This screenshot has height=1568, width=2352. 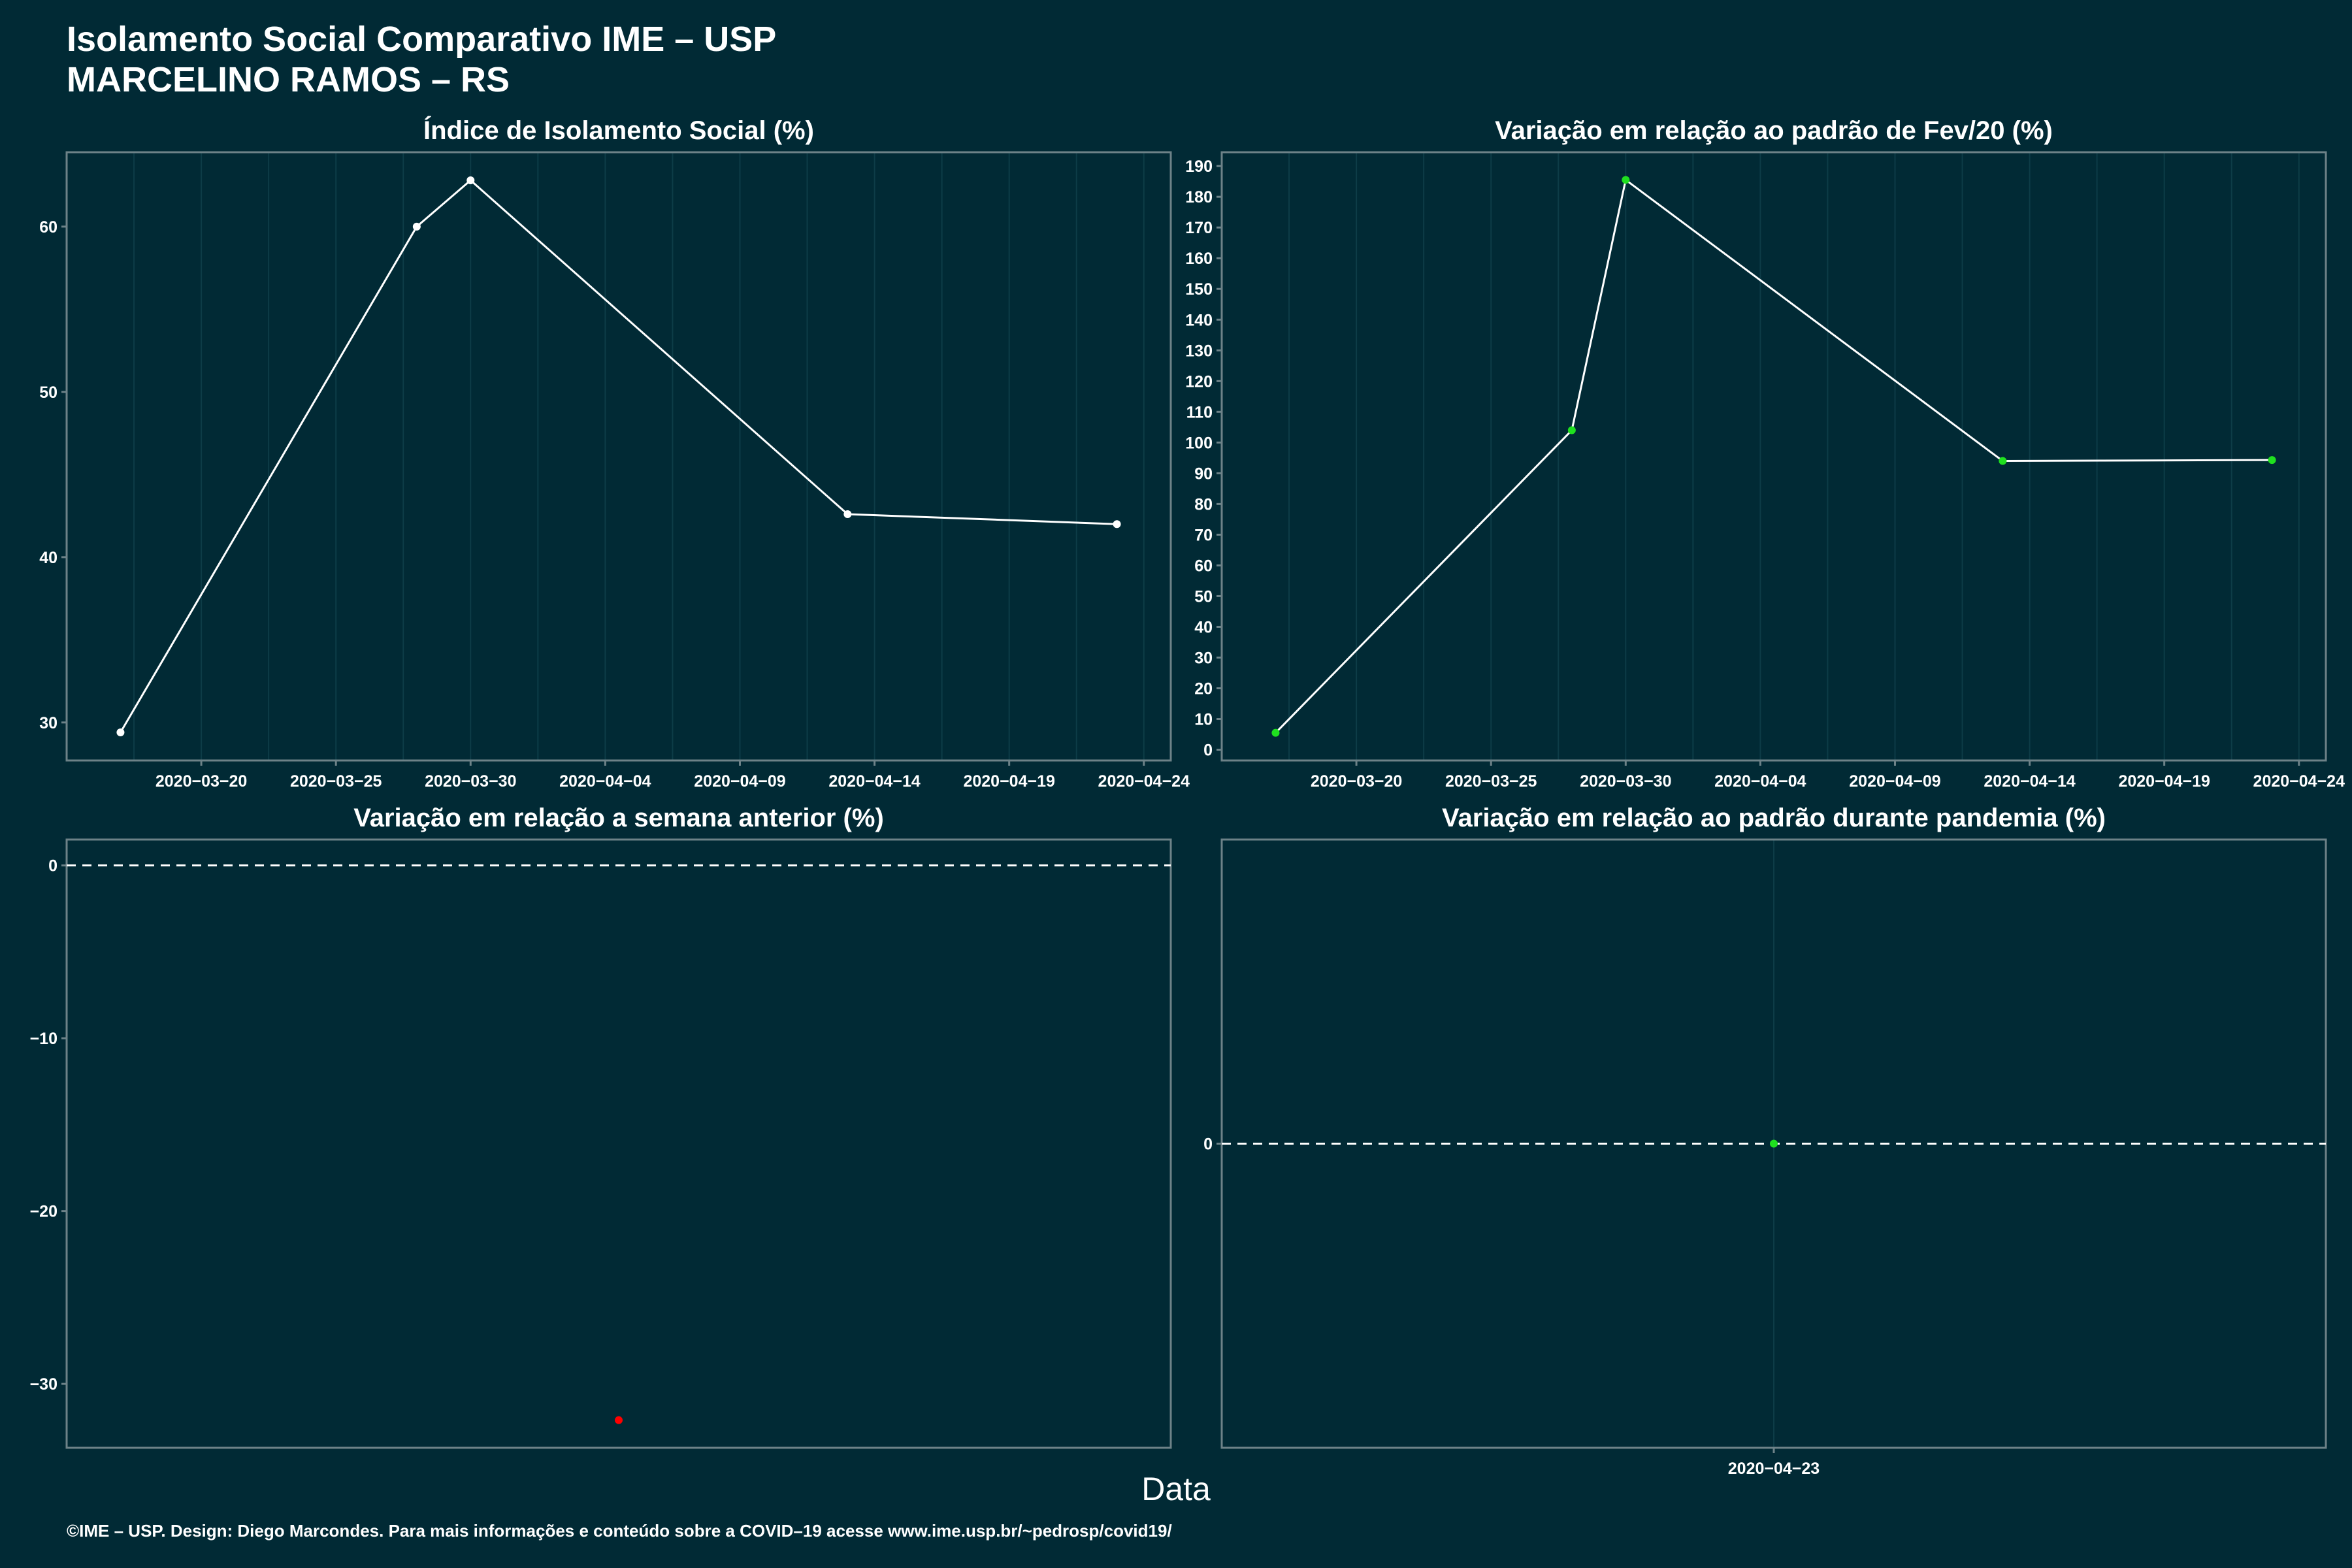 What do you see at coordinates (1203, 535) in the screenshot?
I see `y-tick-label: 70` at bounding box center [1203, 535].